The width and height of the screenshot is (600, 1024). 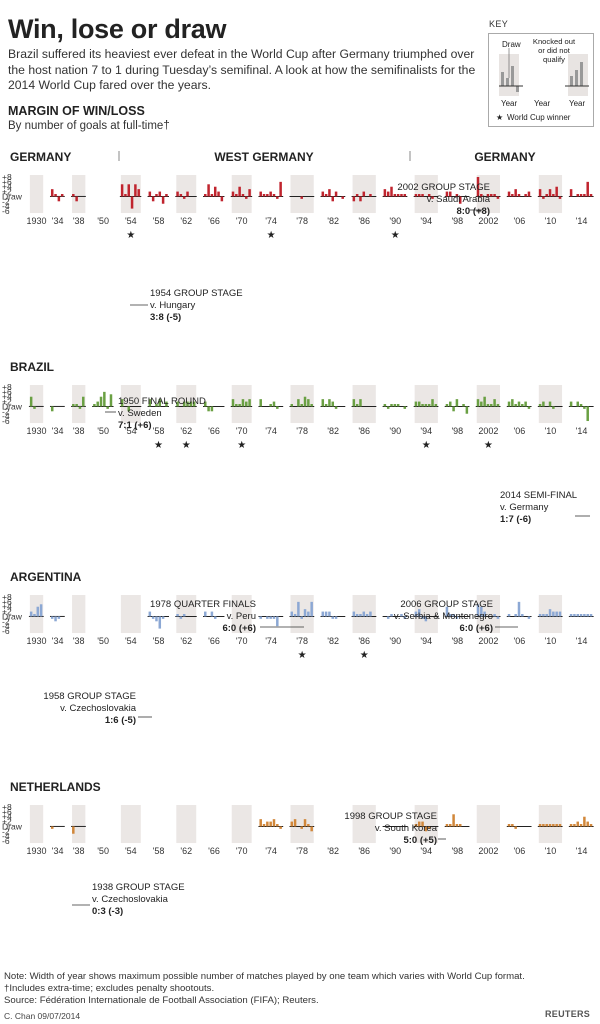 I want to click on credit: C. Chan 09/07/2014, so click(x=42, y=1016).